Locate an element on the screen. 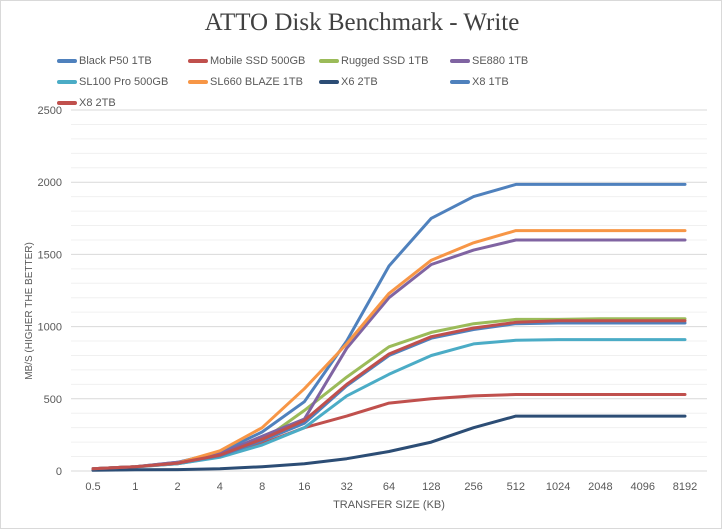  x-tick-label: 0.5 is located at coordinates (92, 487).